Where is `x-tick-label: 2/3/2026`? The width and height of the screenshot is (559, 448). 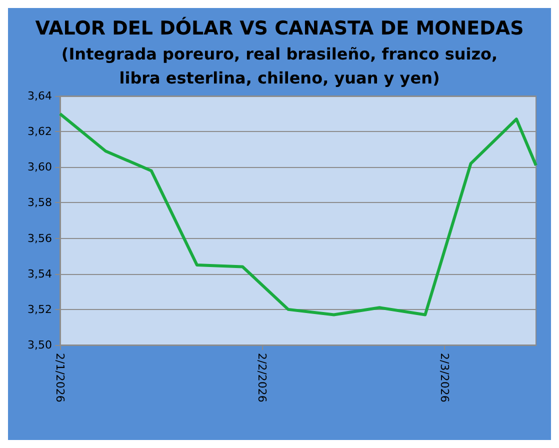 x-tick-label: 2/3/2026 is located at coordinates (445, 377).